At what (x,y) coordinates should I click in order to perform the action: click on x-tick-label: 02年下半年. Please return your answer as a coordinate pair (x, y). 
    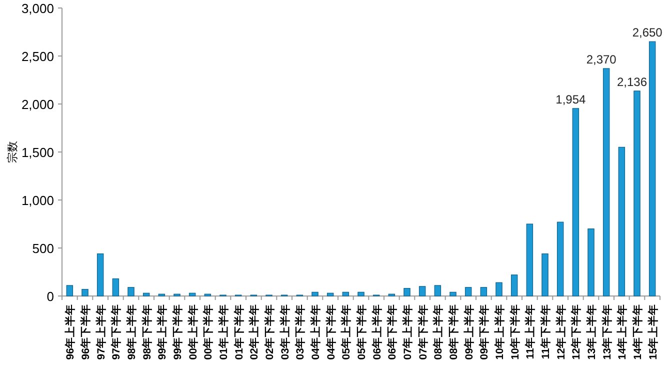
    Looking at the image, I should click on (269, 332).